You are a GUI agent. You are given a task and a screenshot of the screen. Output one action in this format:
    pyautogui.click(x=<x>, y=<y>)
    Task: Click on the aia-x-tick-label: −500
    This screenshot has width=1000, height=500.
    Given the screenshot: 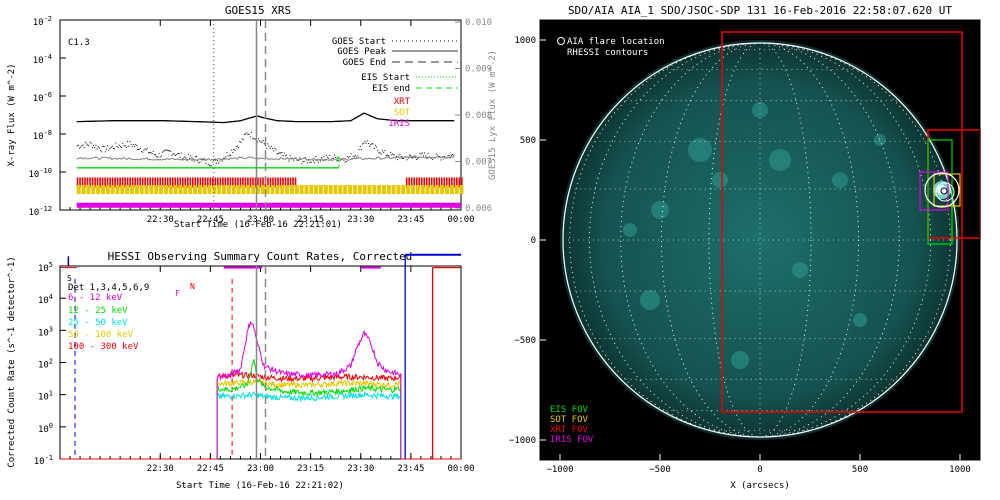 What is the action you would take?
    pyautogui.click(x=660, y=470)
    